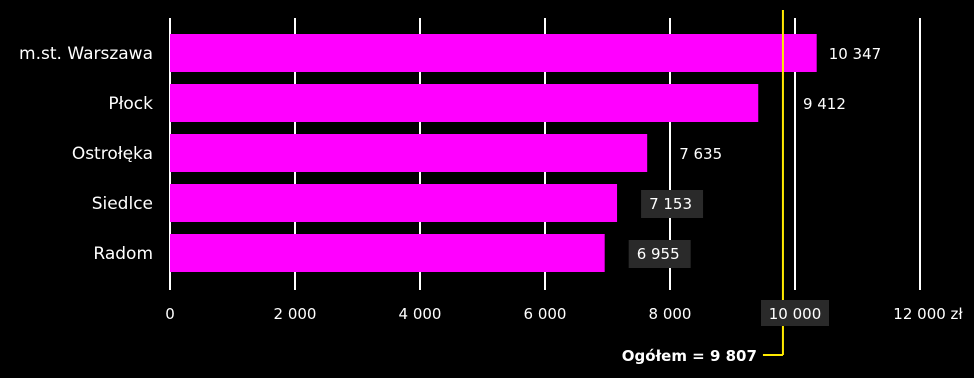 This screenshot has height=378, width=974. I want to click on x-axis-ticks: 0 2 000 4 000 6 000 8 000 10 000 12 000 zł, so click(564, 313).